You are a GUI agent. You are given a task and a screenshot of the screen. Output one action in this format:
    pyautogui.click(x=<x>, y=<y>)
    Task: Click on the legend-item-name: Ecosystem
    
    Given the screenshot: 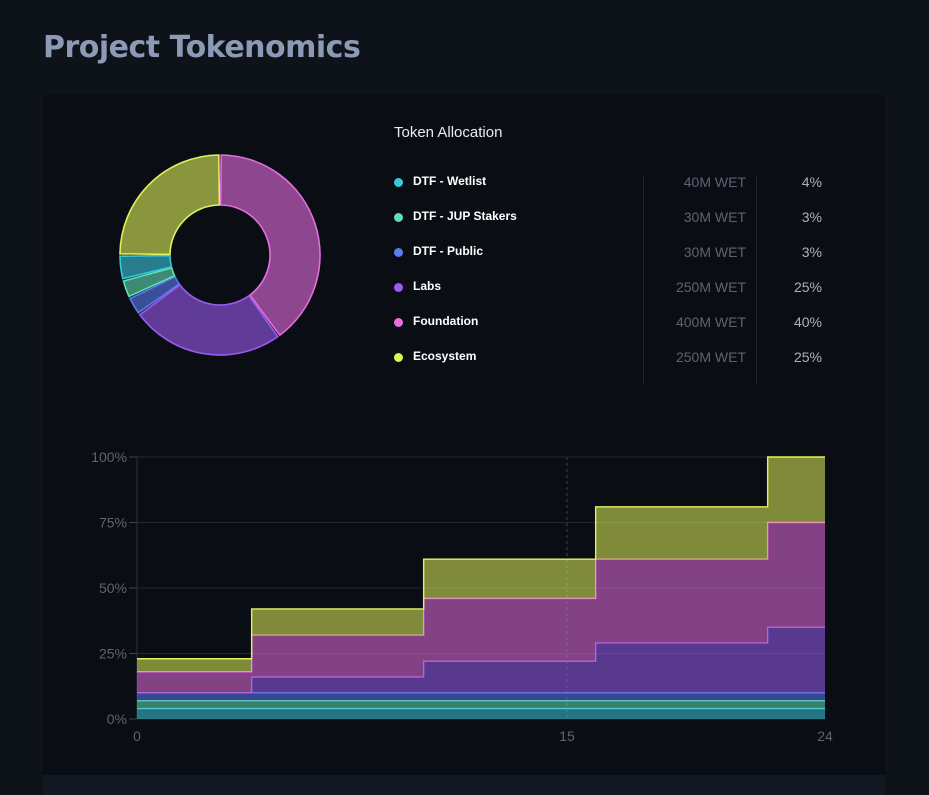 What is the action you would take?
    pyautogui.click(x=445, y=356)
    